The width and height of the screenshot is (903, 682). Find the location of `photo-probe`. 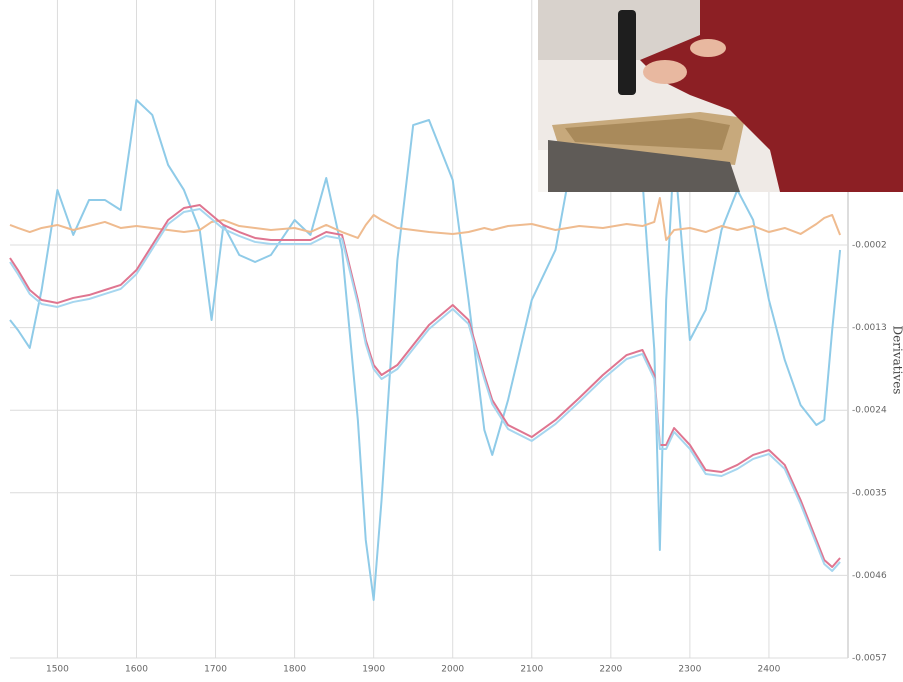

photo-probe is located at coordinates (627, 52).